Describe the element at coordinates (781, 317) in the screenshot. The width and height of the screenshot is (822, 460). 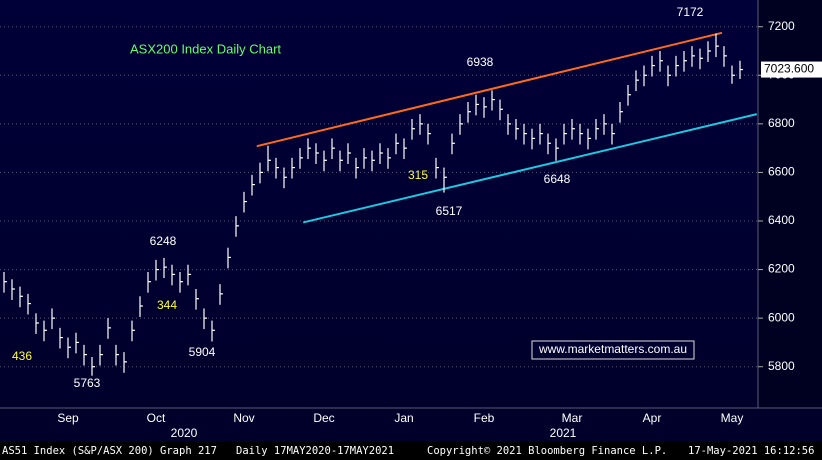
I see `y-tick-label: 6000` at that location.